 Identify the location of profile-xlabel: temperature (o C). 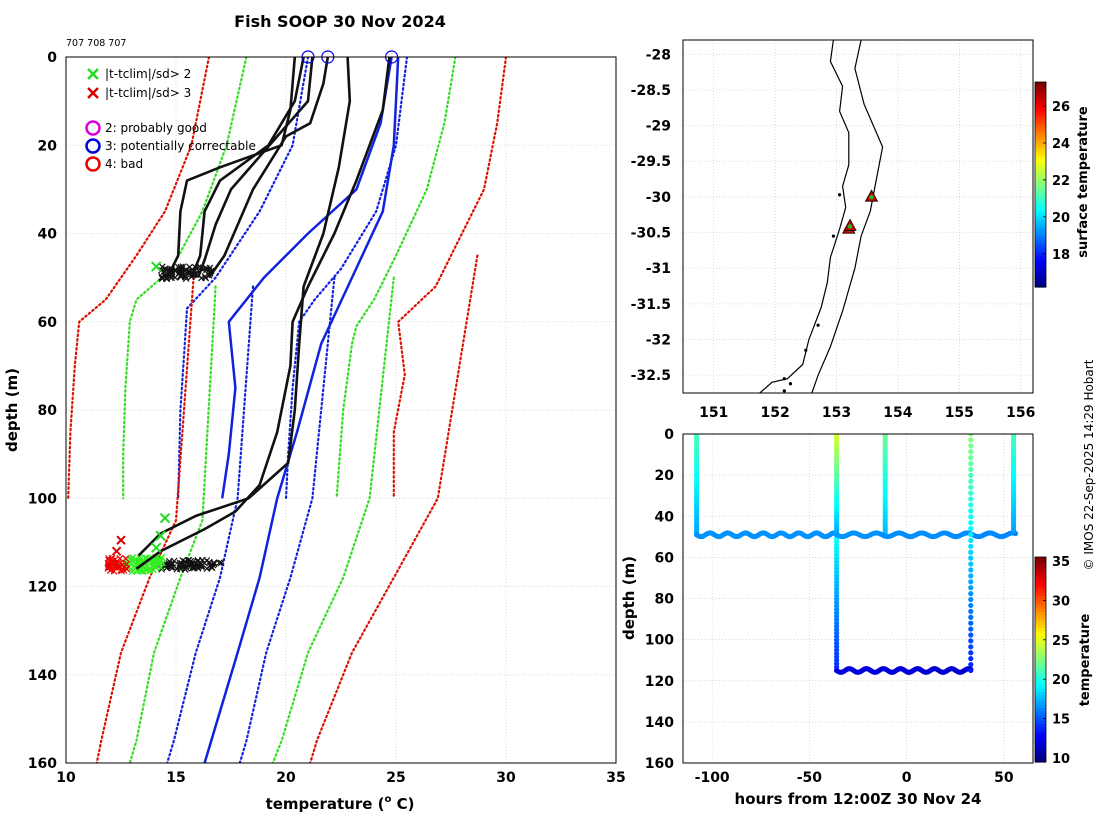
(340, 803).